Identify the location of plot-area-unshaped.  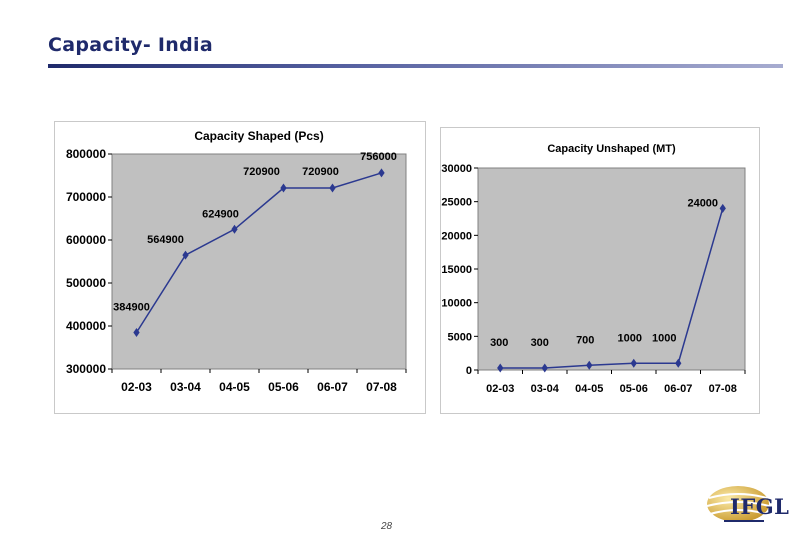
(611, 269).